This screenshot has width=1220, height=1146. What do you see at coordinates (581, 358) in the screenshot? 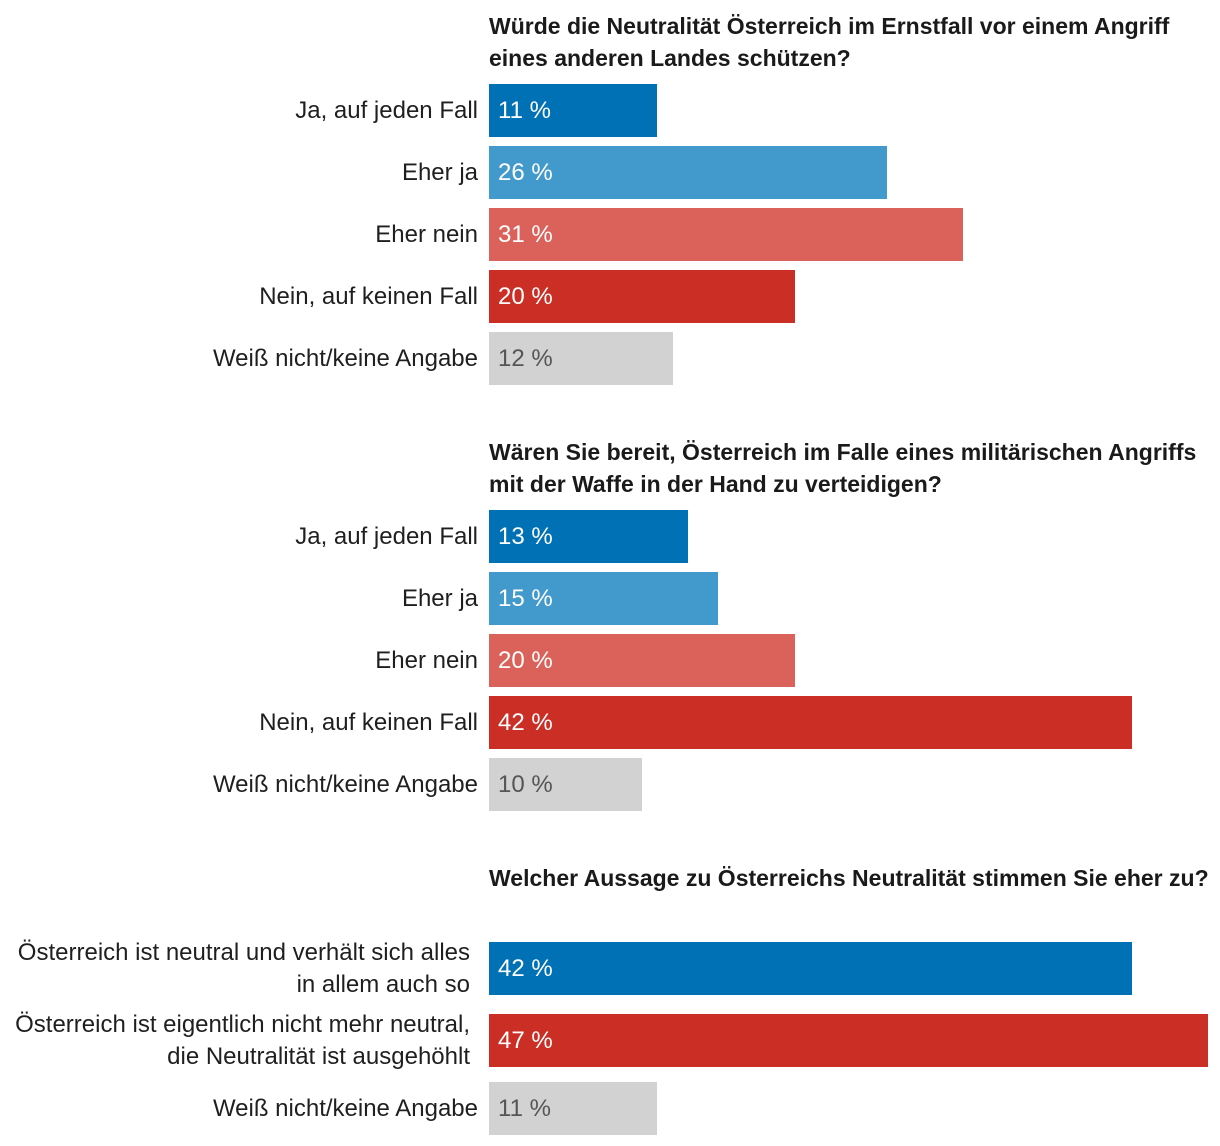
I see `bar: 12 %` at bounding box center [581, 358].